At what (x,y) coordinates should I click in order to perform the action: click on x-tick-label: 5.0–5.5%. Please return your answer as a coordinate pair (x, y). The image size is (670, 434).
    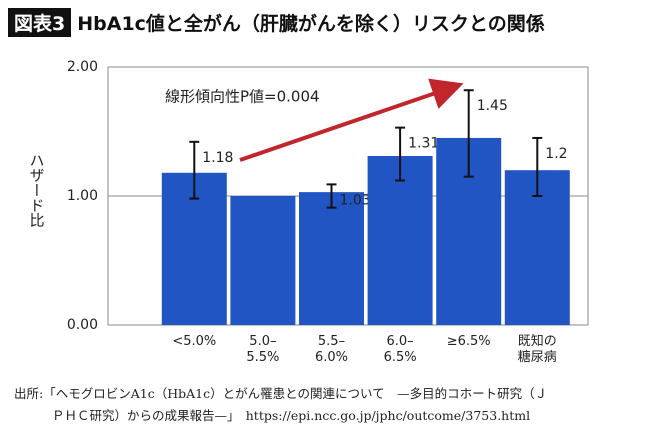
    Looking at the image, I should click on (263, 349).